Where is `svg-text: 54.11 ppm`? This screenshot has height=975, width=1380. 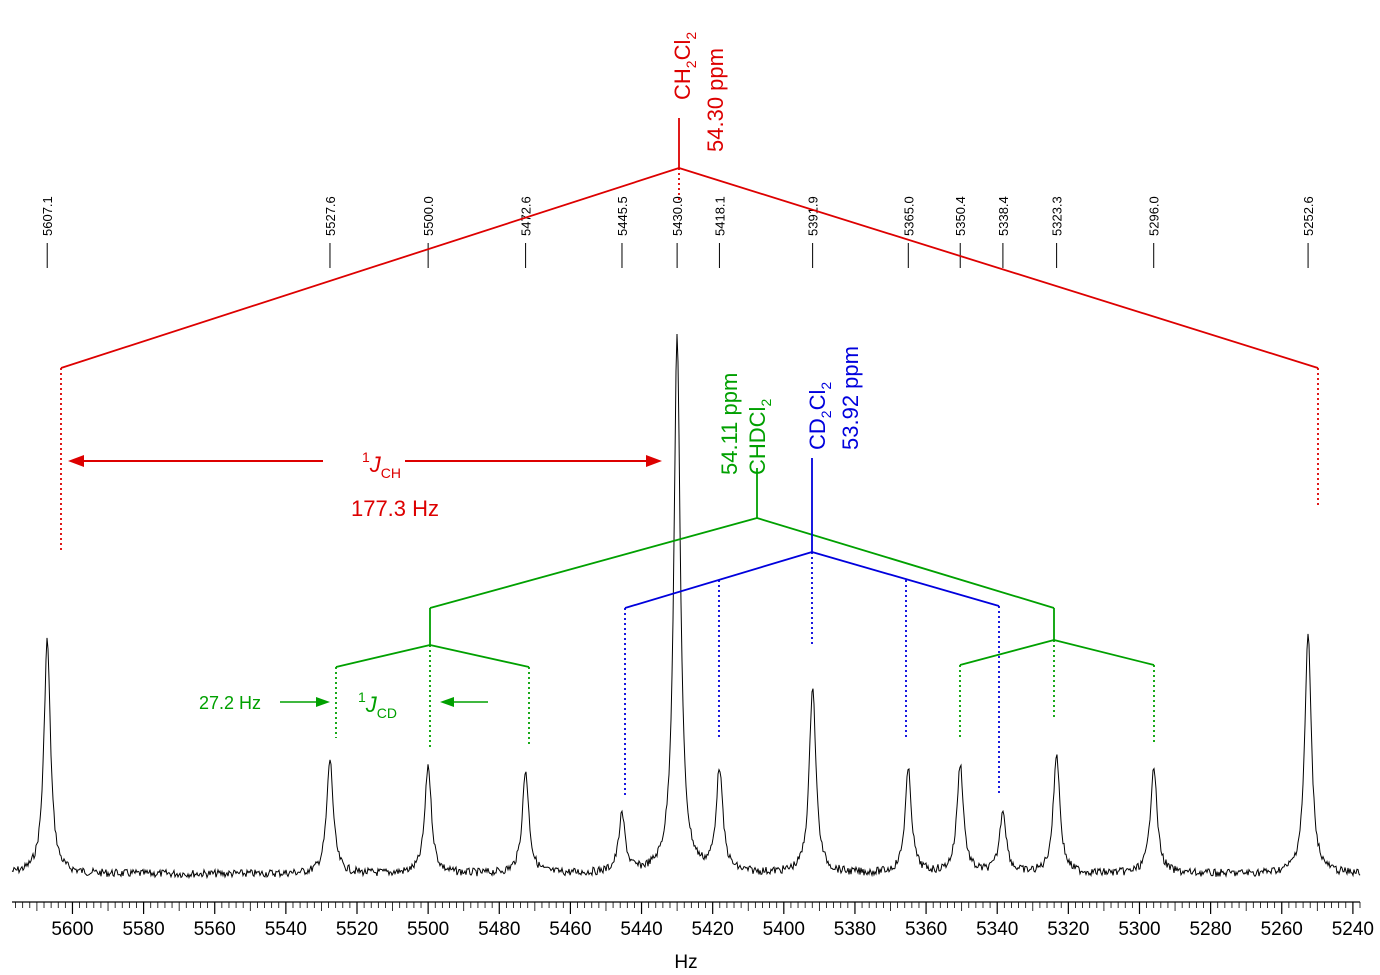
svg-text: 54.11 ppm is located at coordinates (729, 424).